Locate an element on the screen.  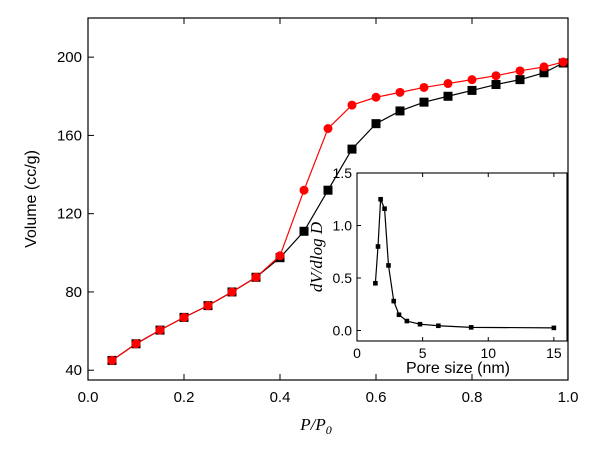
y-tick-label: 1.5 is located at coordinates (343, 173).